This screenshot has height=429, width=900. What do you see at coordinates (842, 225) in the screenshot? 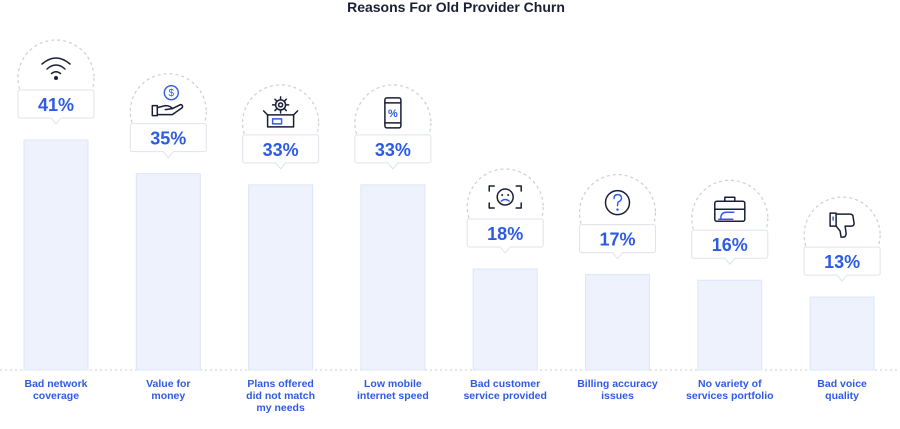
I see `thumbs-down-icon` at bounding box center [842, 225].